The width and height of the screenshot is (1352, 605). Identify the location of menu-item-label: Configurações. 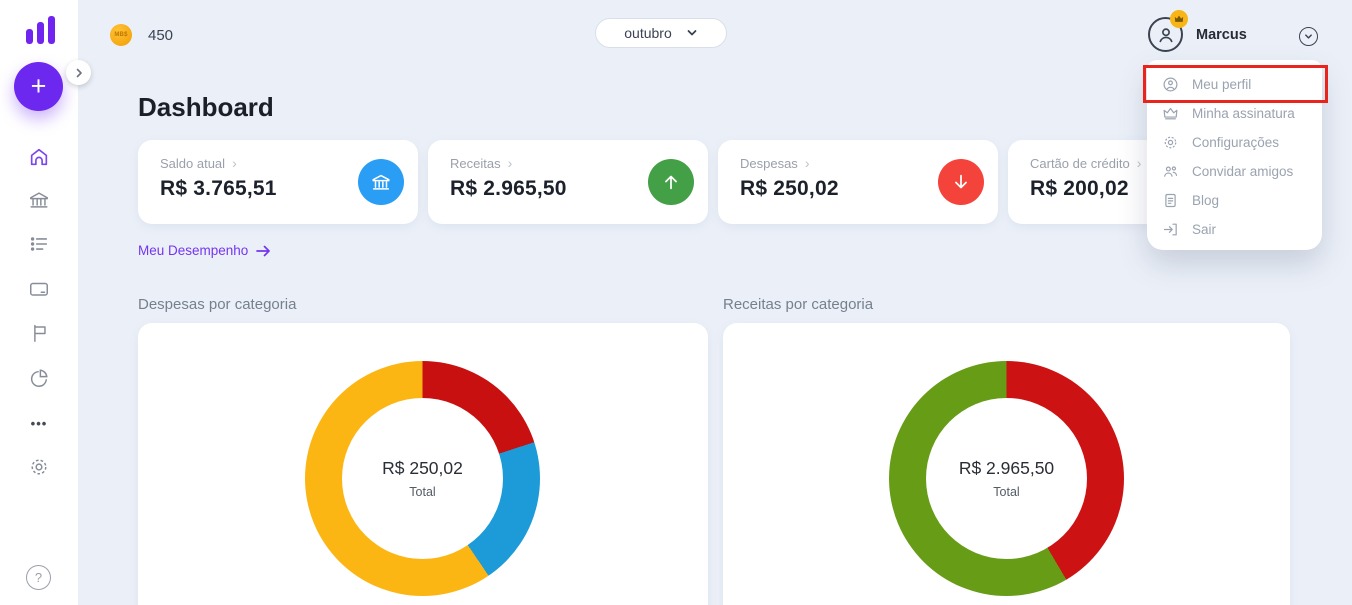
(1236, 142).